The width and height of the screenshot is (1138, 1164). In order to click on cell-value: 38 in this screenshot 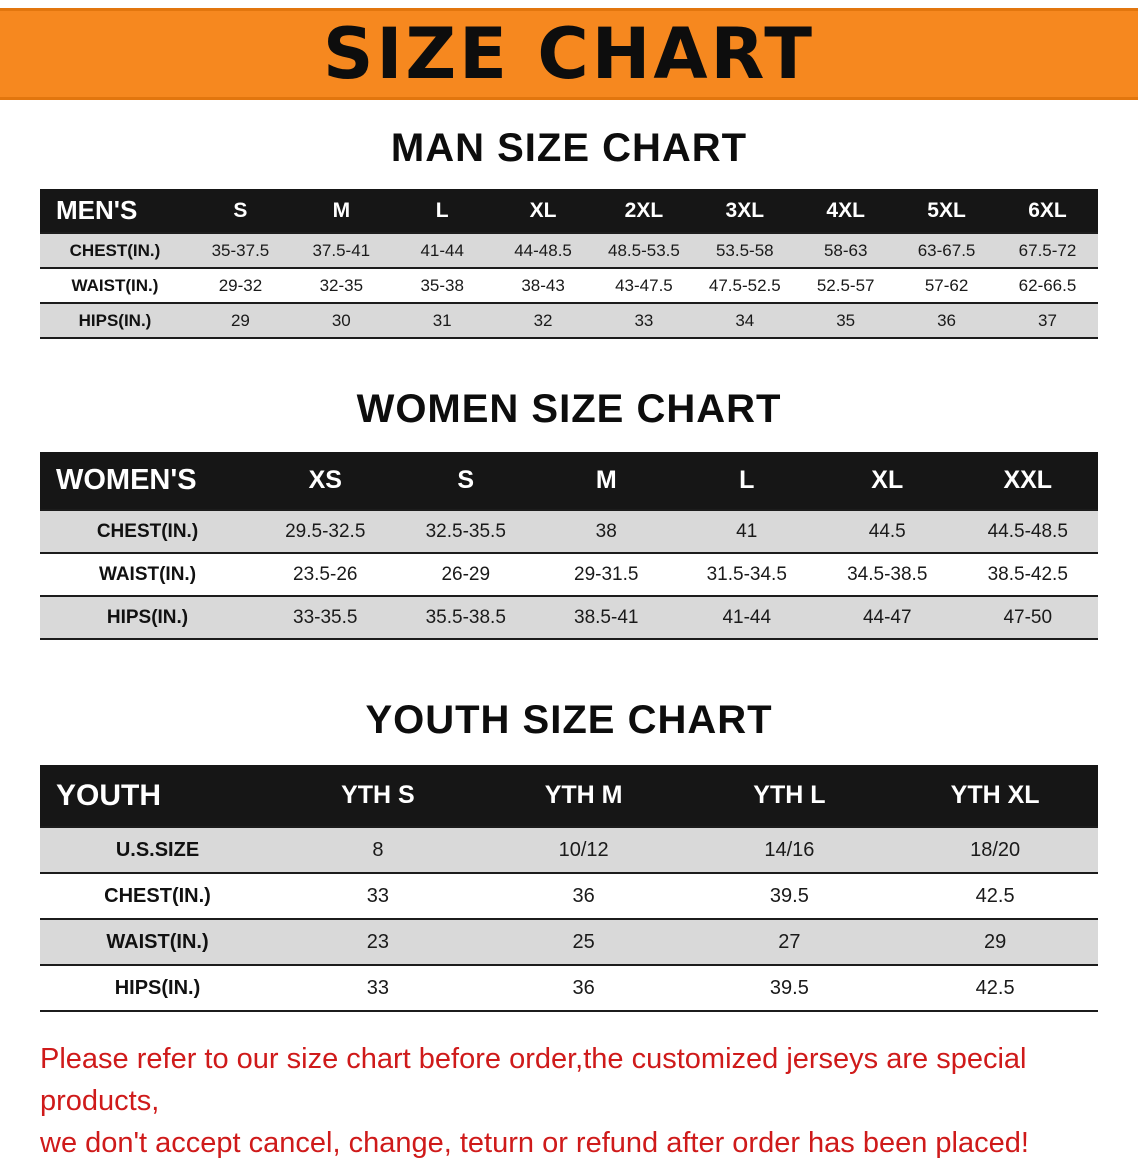, I will do `click(606, 531)`.